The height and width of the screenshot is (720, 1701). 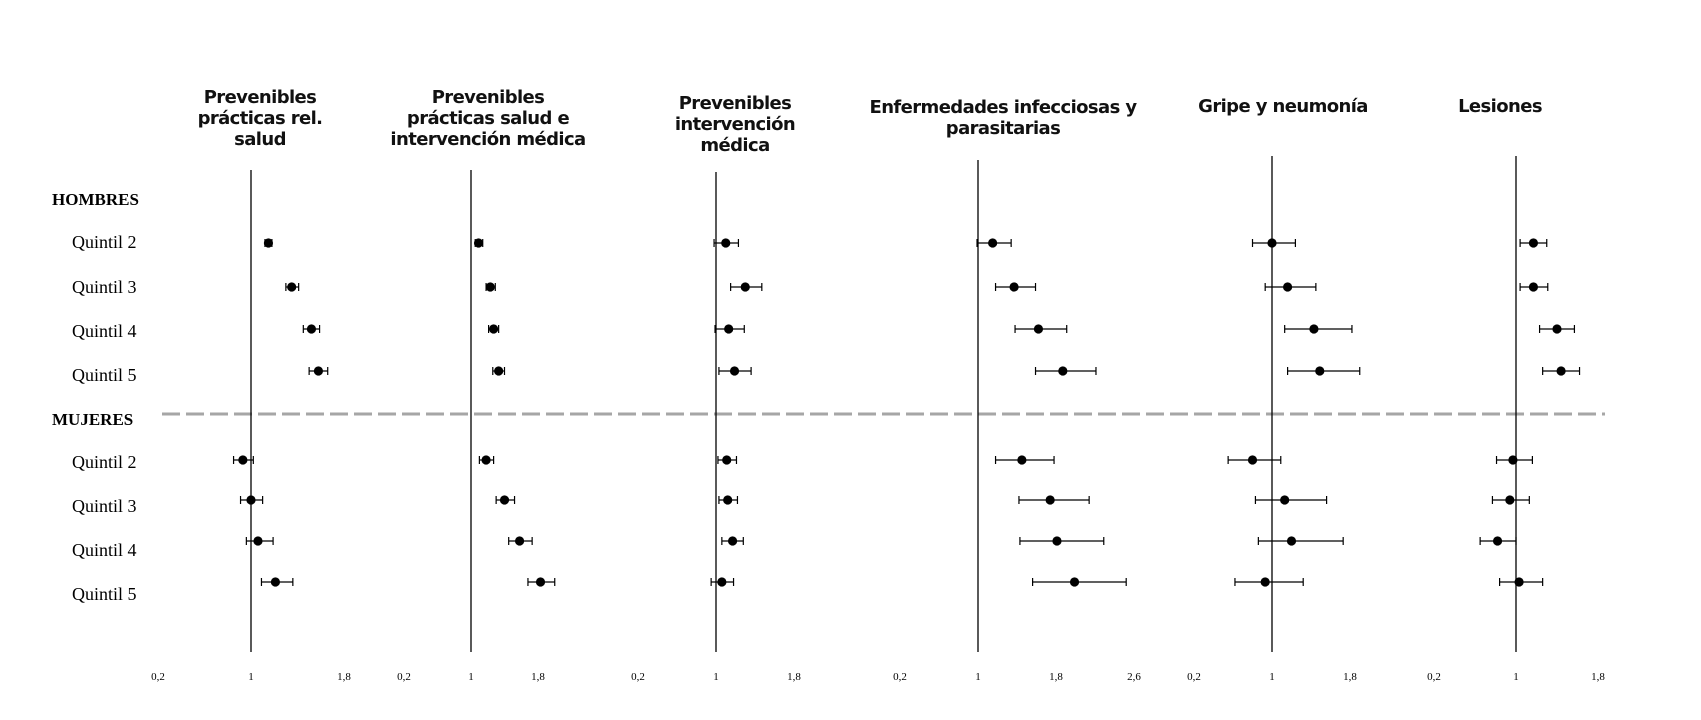 What do you see at coordinates (1434, 677) in the screenshot?
I see `tick-label-panel-5-0: 0,2` at bounding box center [1434, 677].